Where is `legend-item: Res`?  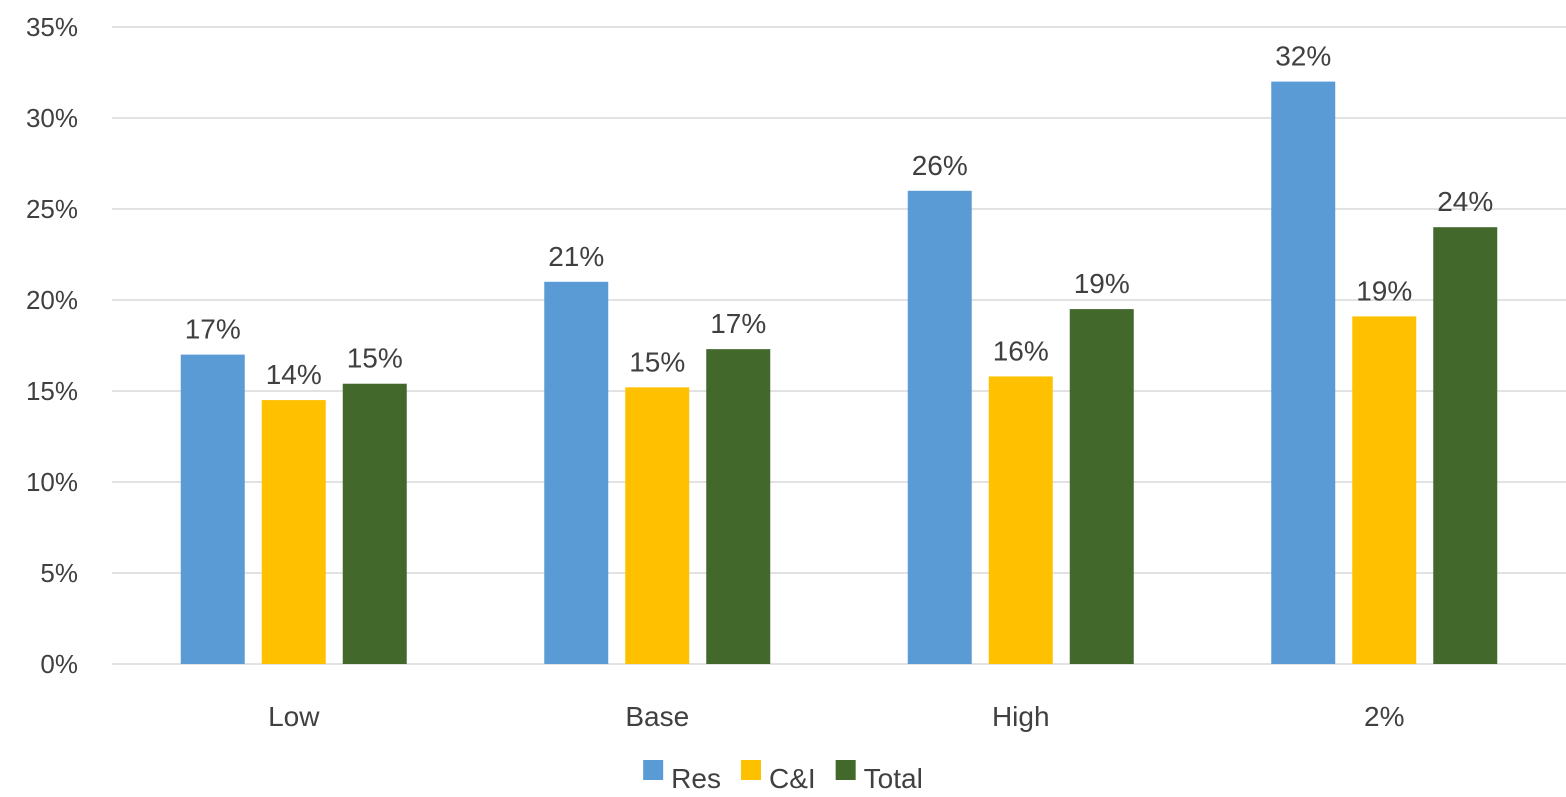 legend-item: Res is located at coordinates (682, 777).